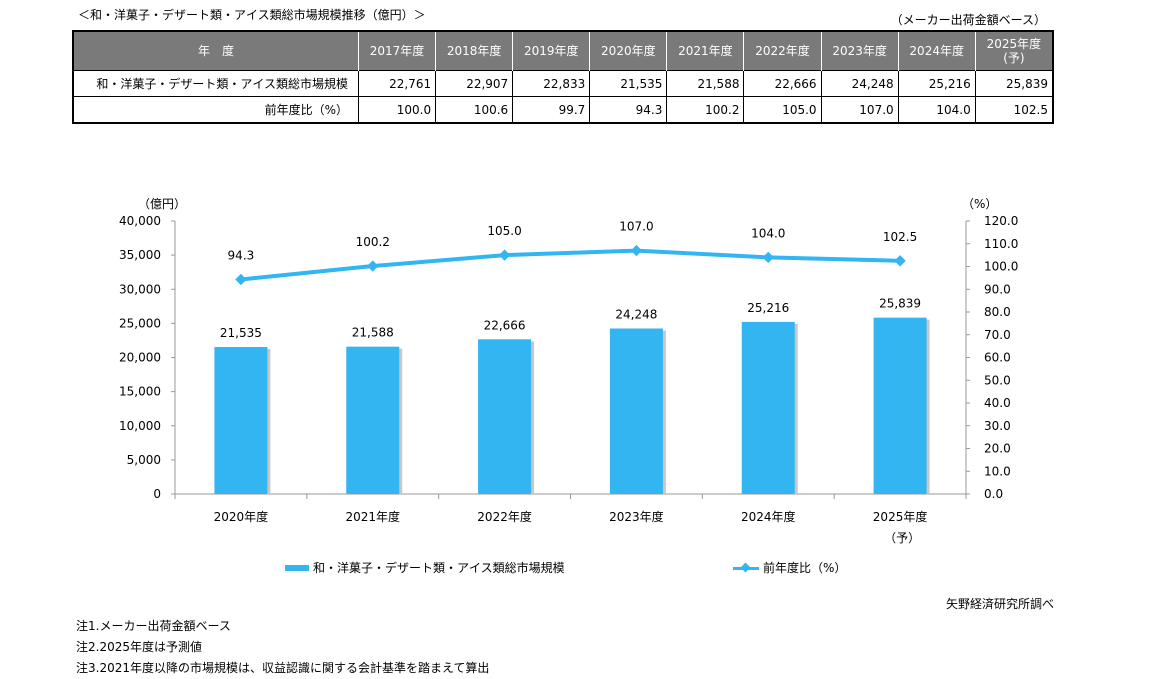 Image resolution: width=1154 pixels, height=679 pixels. Describe the element at coordinates (505, 325) in the screenshot. I see `bar-data-label: 22,666` at that location.